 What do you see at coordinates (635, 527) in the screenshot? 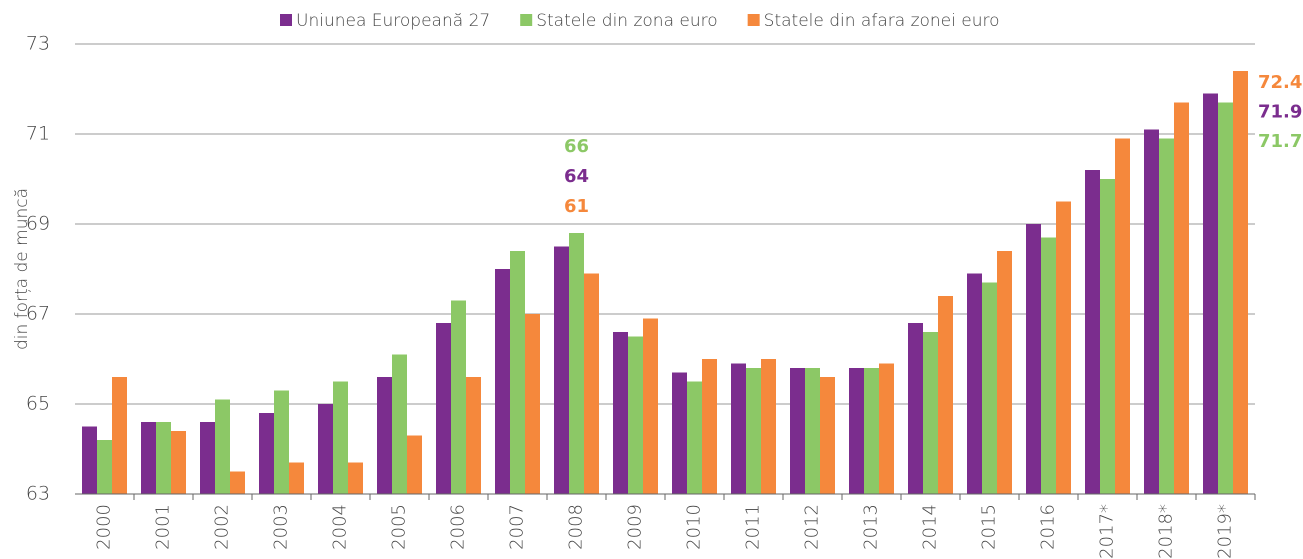
I see `x-tick-label: 2009` at bounding box center [635, 527].